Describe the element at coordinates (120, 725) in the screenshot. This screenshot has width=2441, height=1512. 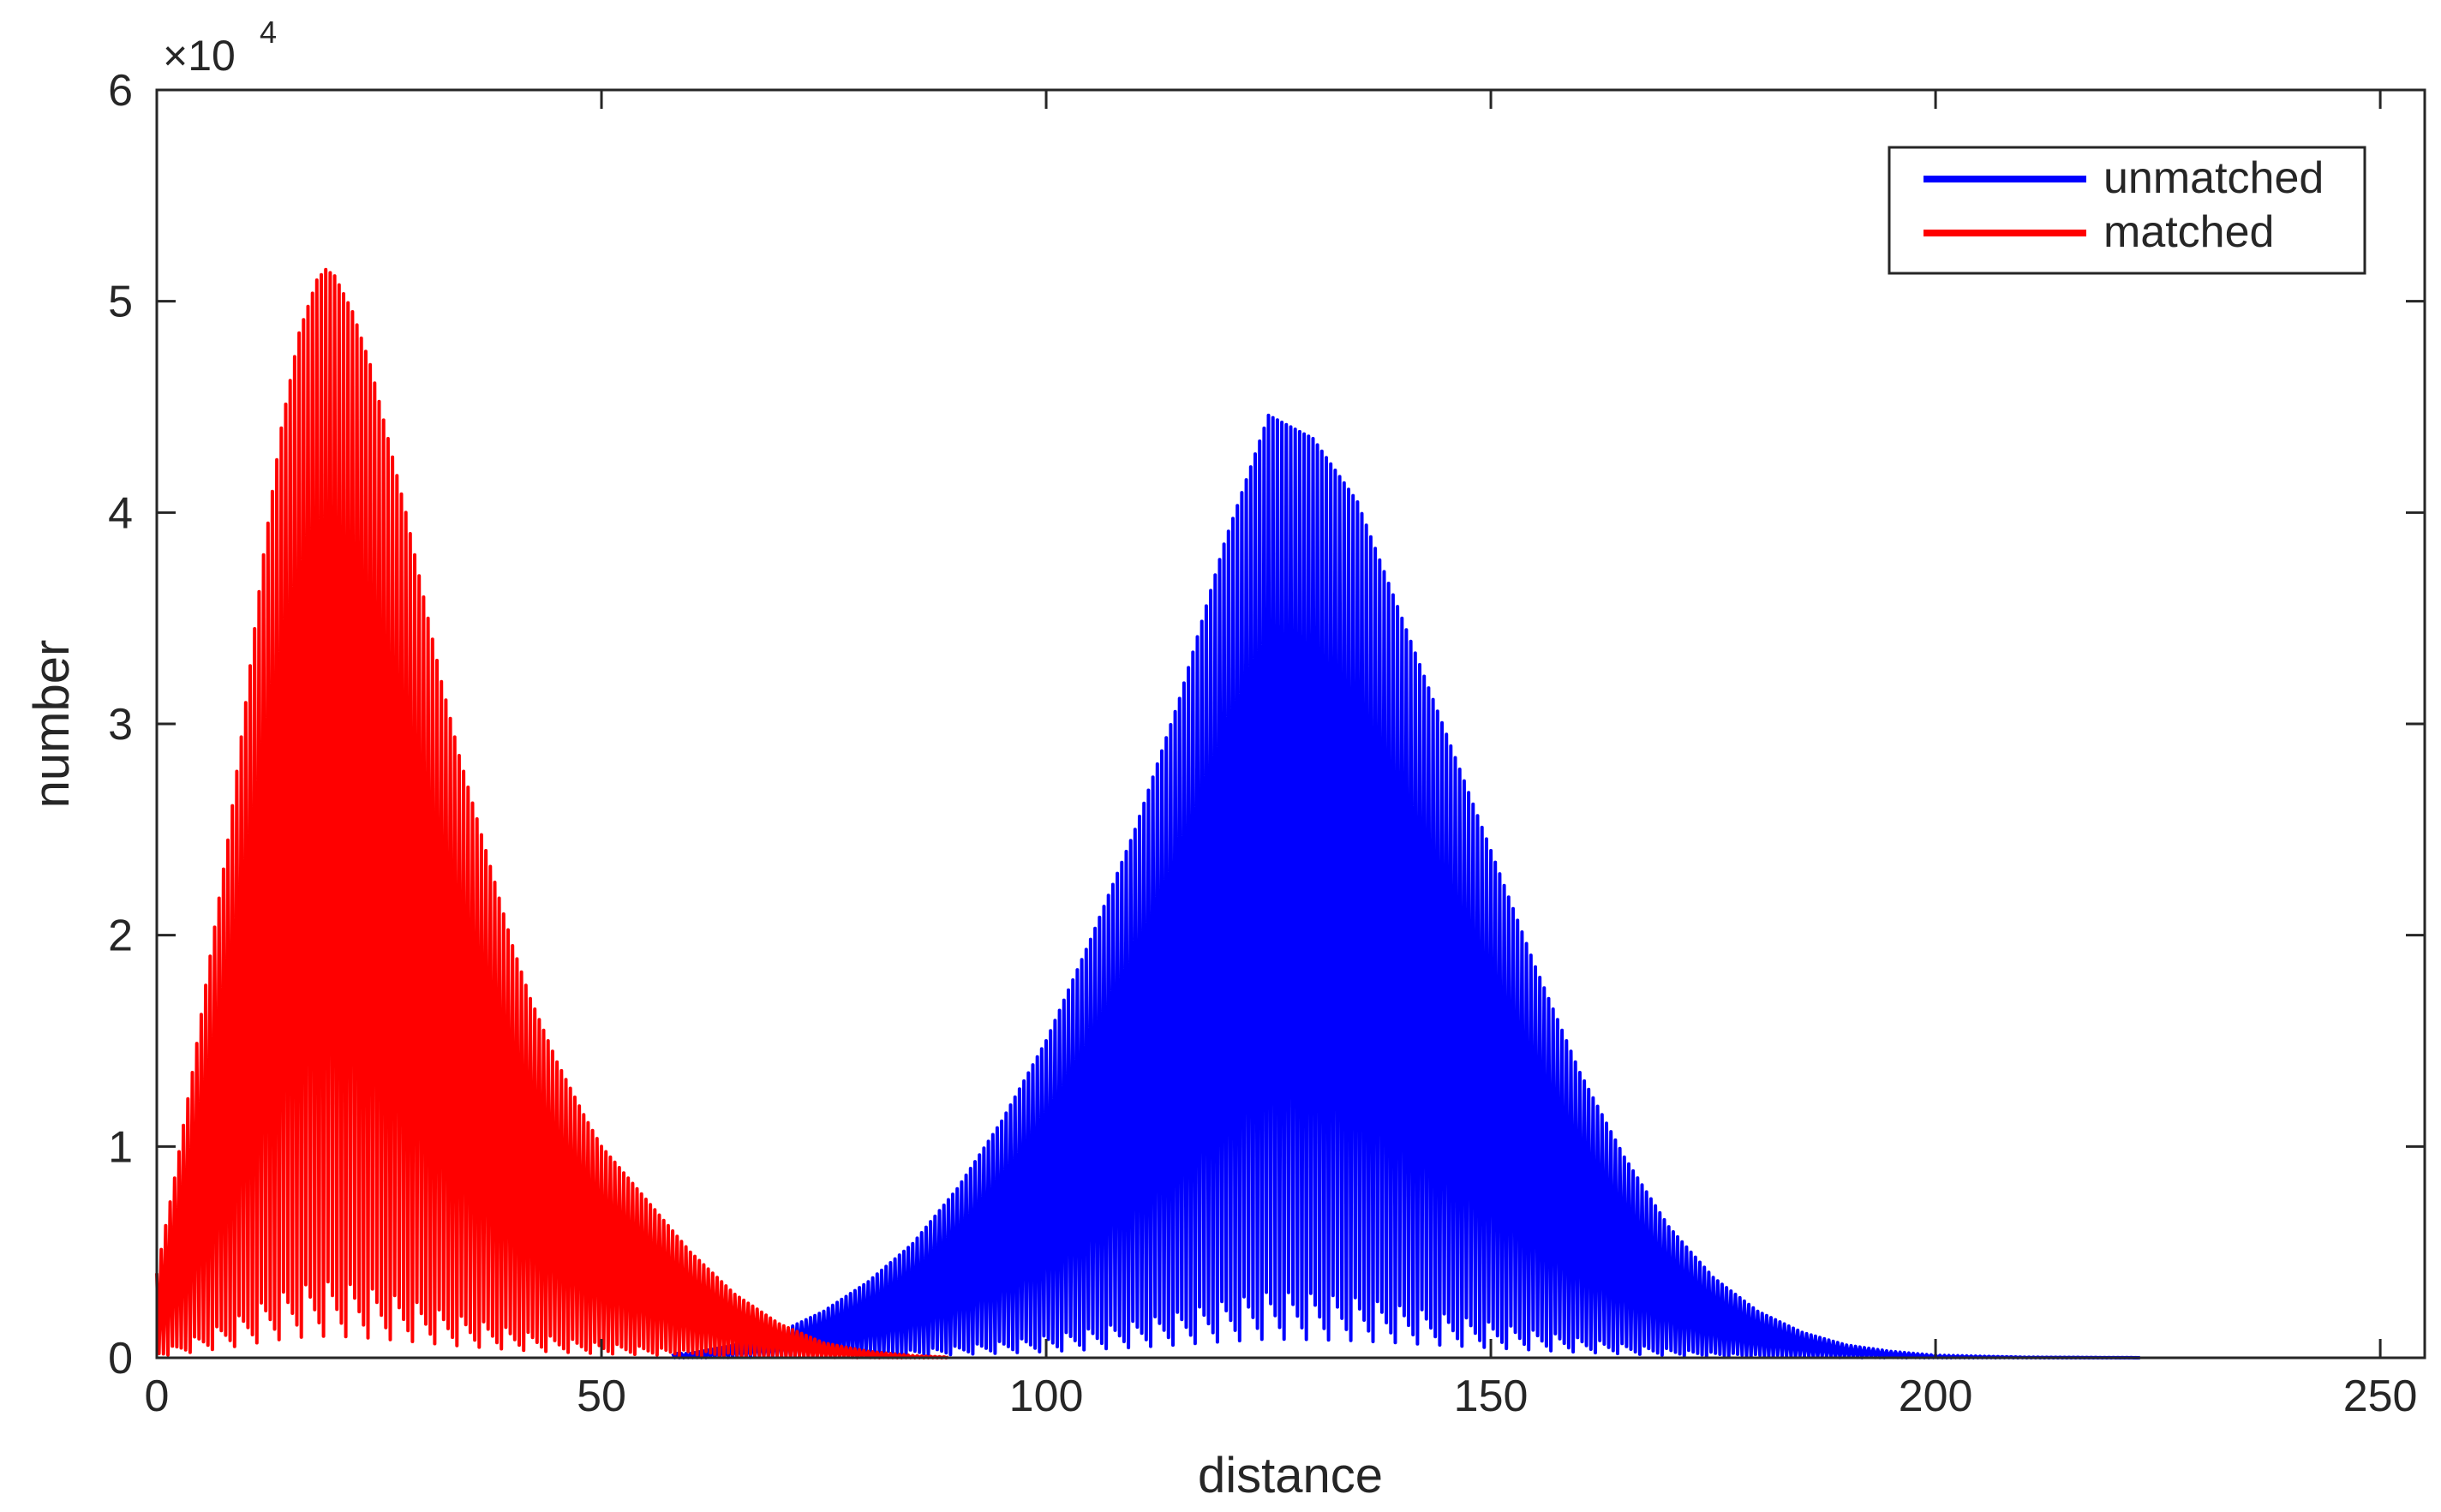
I see `y-tick-label: 3` at that location.